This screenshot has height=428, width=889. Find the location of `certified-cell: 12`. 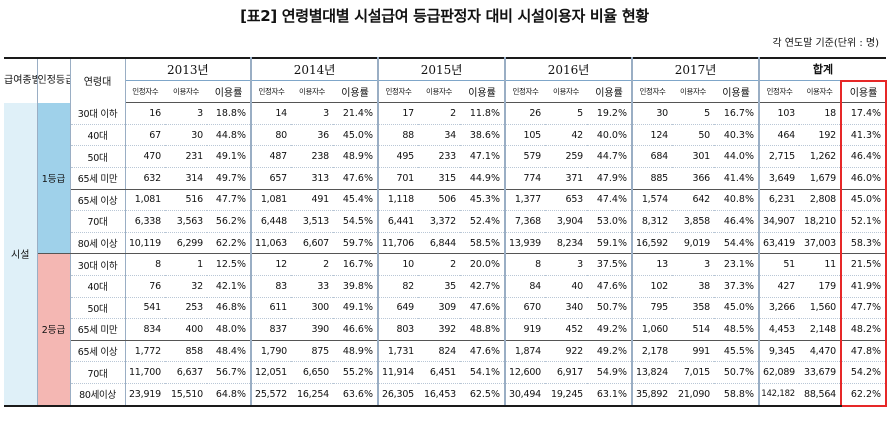

certified-cell: 12 is located at coordinates (271, 264).